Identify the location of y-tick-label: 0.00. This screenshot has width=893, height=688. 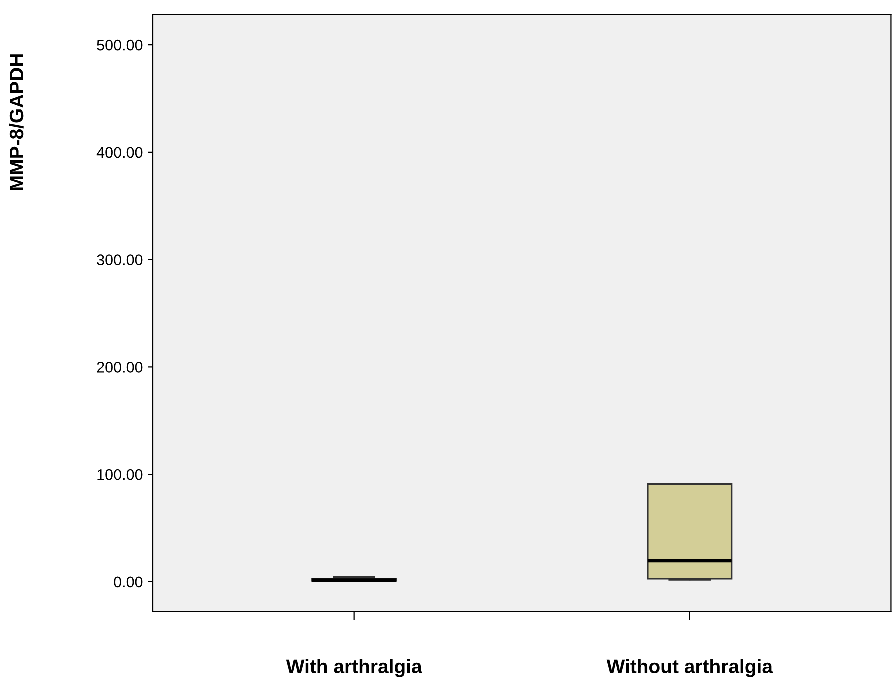
(128, 582).